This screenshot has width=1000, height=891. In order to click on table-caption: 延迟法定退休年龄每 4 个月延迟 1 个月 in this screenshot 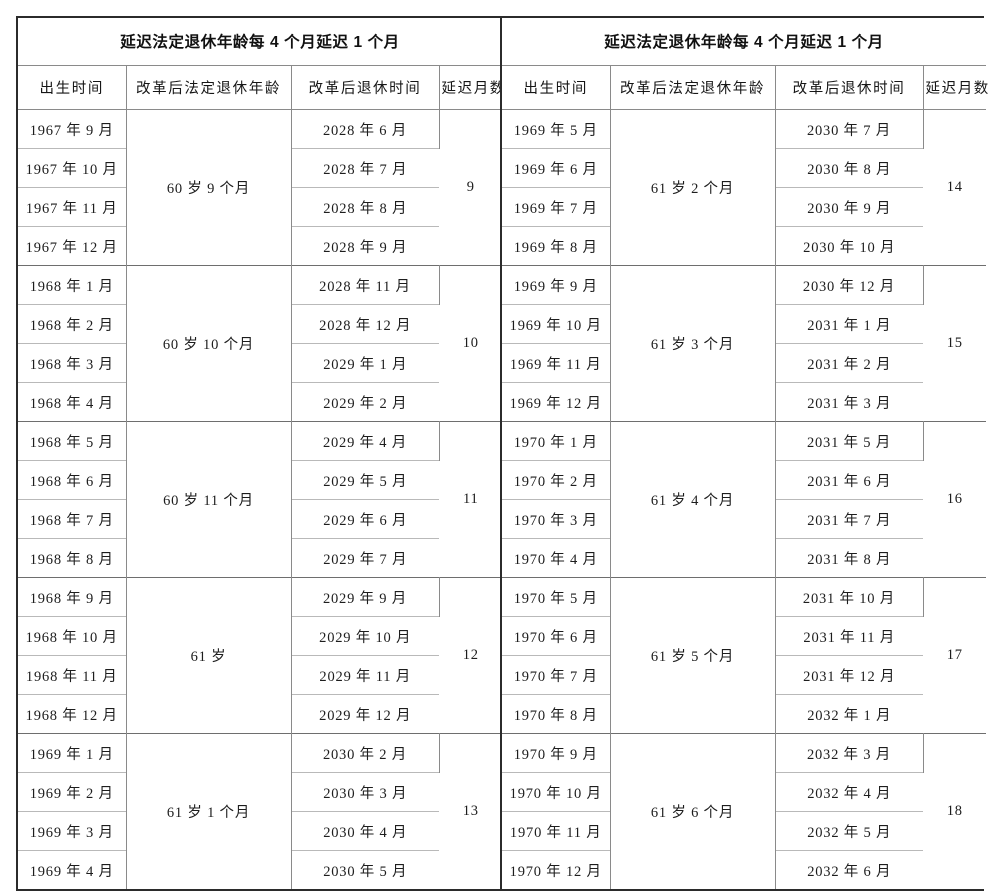, I will do `click(260, 42)`.